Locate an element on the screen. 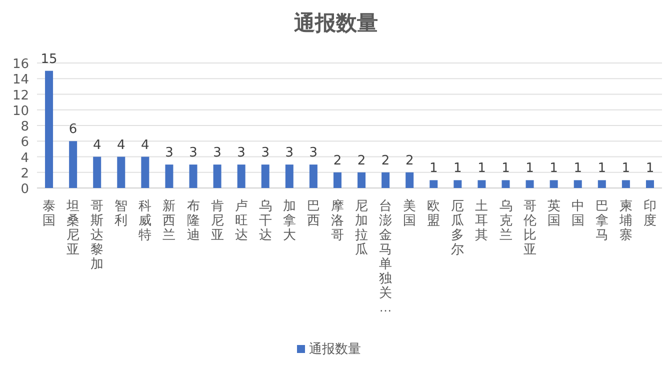 This screenshot has height=375, width=672. x-tick-label: 乌干达 is located at coordinates (265, 220).